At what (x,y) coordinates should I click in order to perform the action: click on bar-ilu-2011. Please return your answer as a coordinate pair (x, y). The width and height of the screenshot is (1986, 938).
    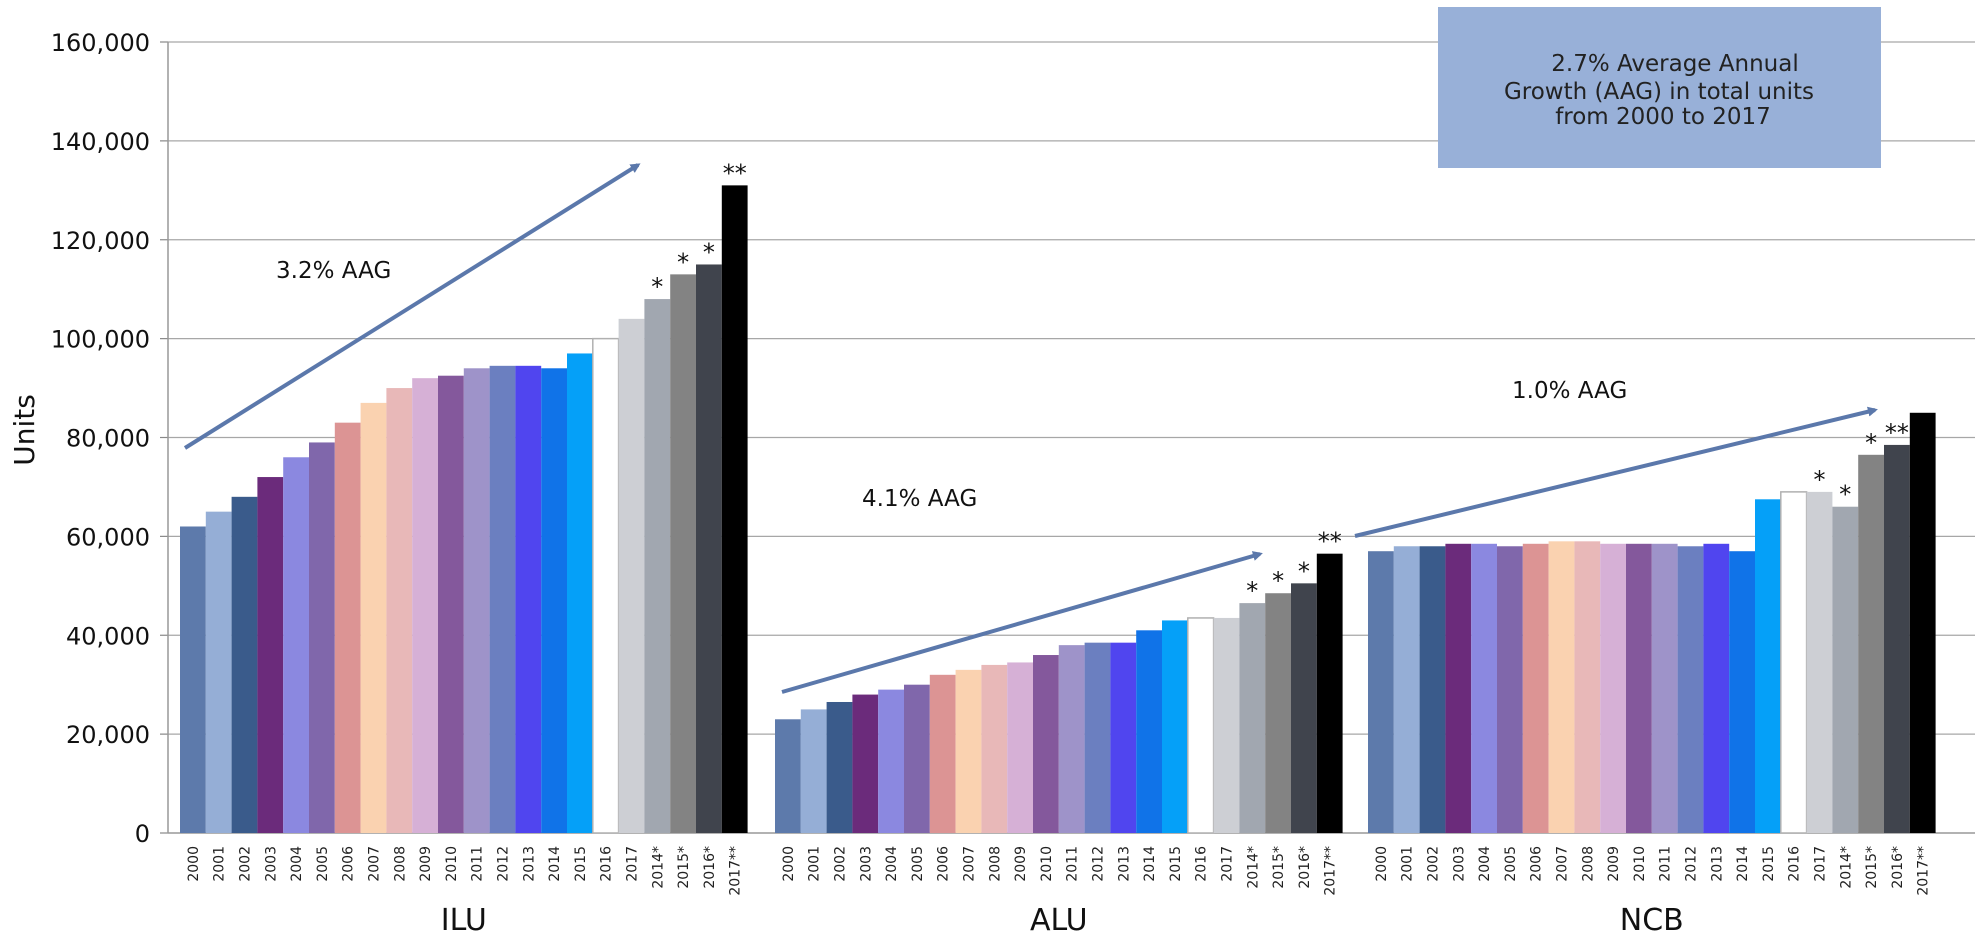
    Looking at the image, I should click on (476, 600).